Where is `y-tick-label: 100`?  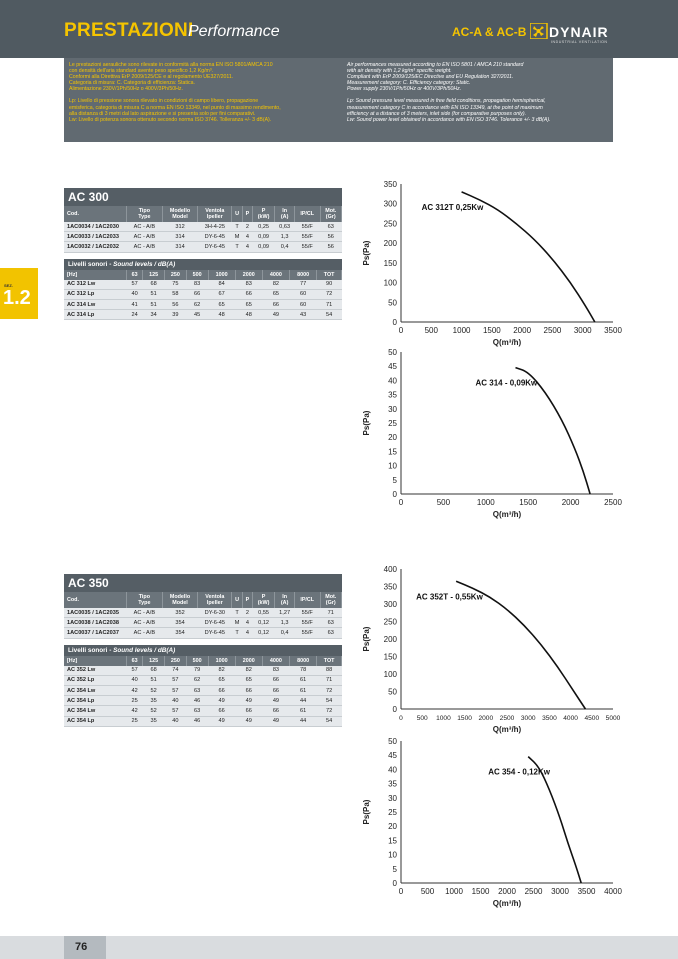
y-tick-label: 100 is located at coordinates (391, 674).